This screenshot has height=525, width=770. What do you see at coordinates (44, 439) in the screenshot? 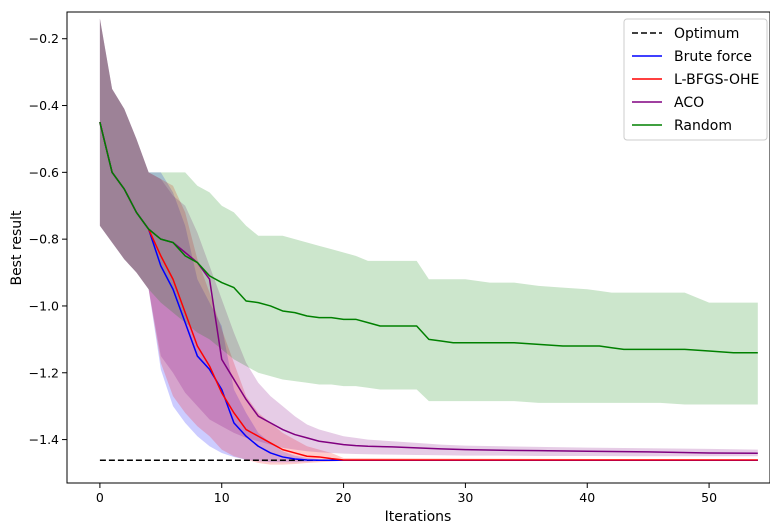
I see `y-tick-label: −1.4` at bounding box center [44, 439].